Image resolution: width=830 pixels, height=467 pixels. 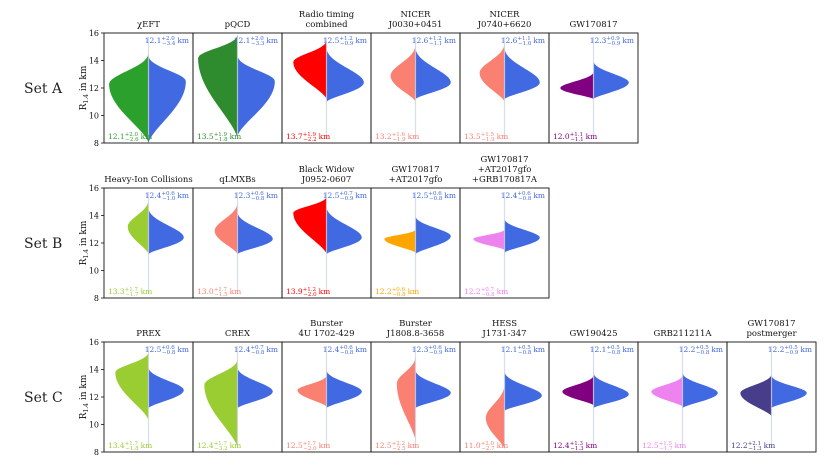 What do you see at coordinates (94, 61) in the screenshot?
I see `y-tick-label: 14` at bounding box center [94, 61].